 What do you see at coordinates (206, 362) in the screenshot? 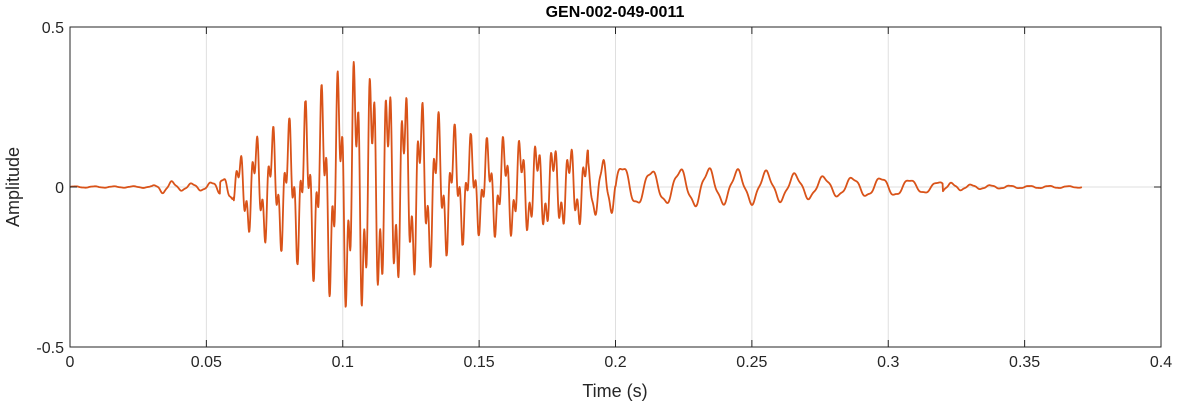
I see `x-tick-label: 0.05` at bounding box center [206, 362].